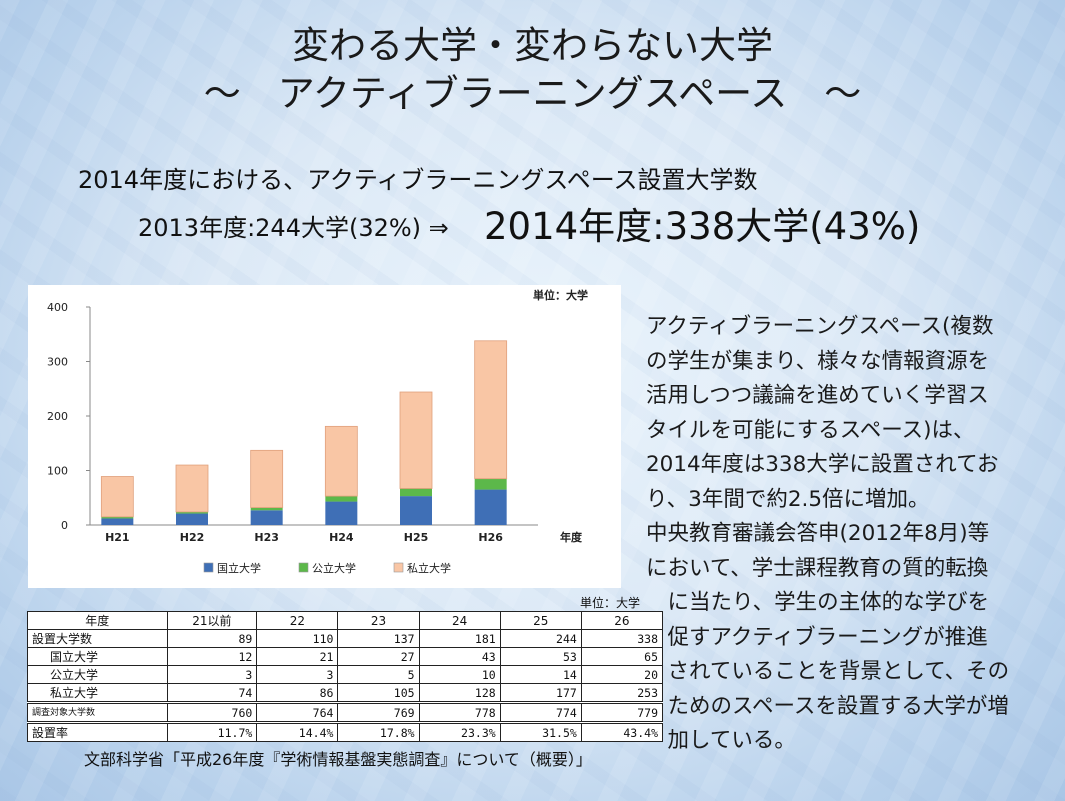 This screenshot has width=1065, height=801. Describe the element at coordinates (622, 656) in the screenshot. I see `table-cell: 65` at that location.